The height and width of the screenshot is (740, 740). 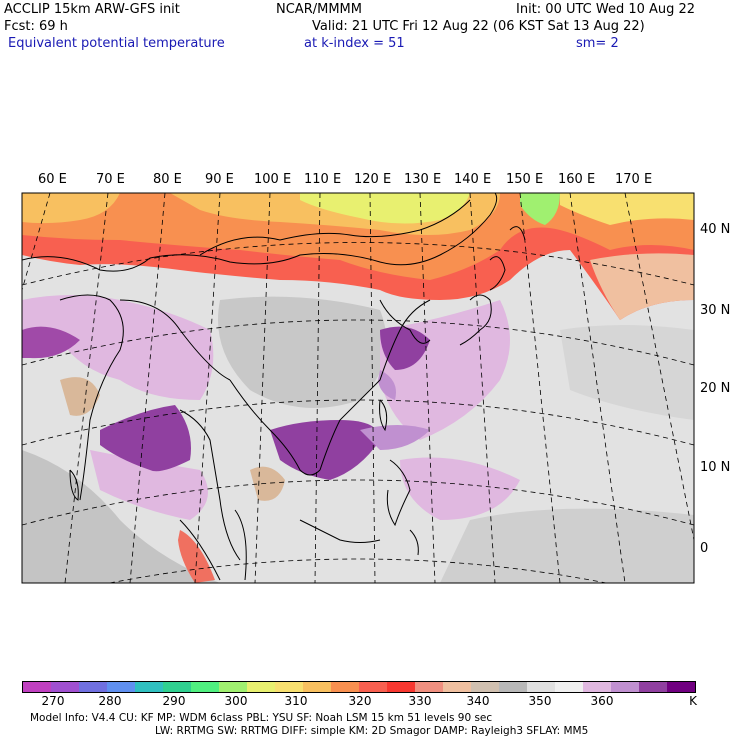 I want to click on color-bar-unit: K, so click(x=693, y=701).